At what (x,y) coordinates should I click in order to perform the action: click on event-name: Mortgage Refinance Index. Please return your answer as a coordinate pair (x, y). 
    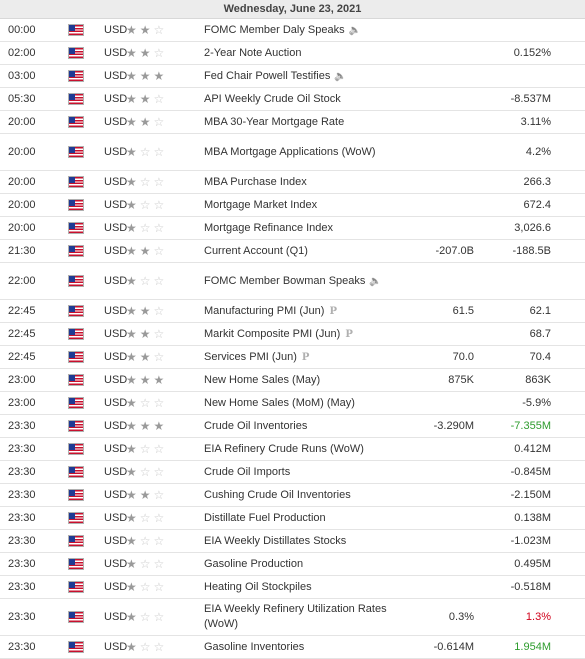
    Looking at the image, I should click on (269, 227).